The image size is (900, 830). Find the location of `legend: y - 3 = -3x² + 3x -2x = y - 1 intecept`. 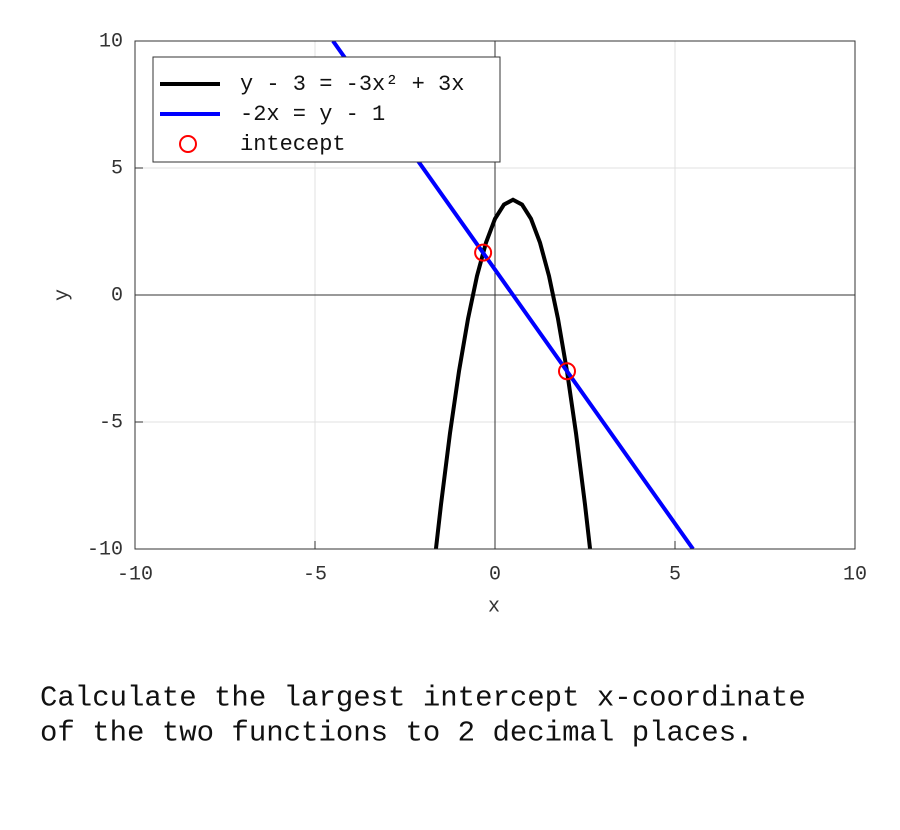

legend: y - 3 = -3x² + 3x -2x = y - 1 intecept is located at coordinates (326, 109).